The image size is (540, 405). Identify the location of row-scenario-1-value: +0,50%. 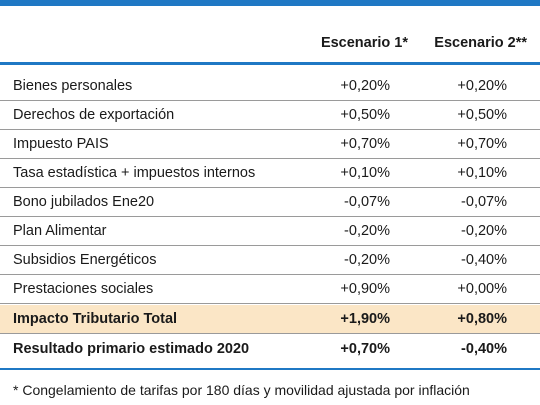
(365, 115).